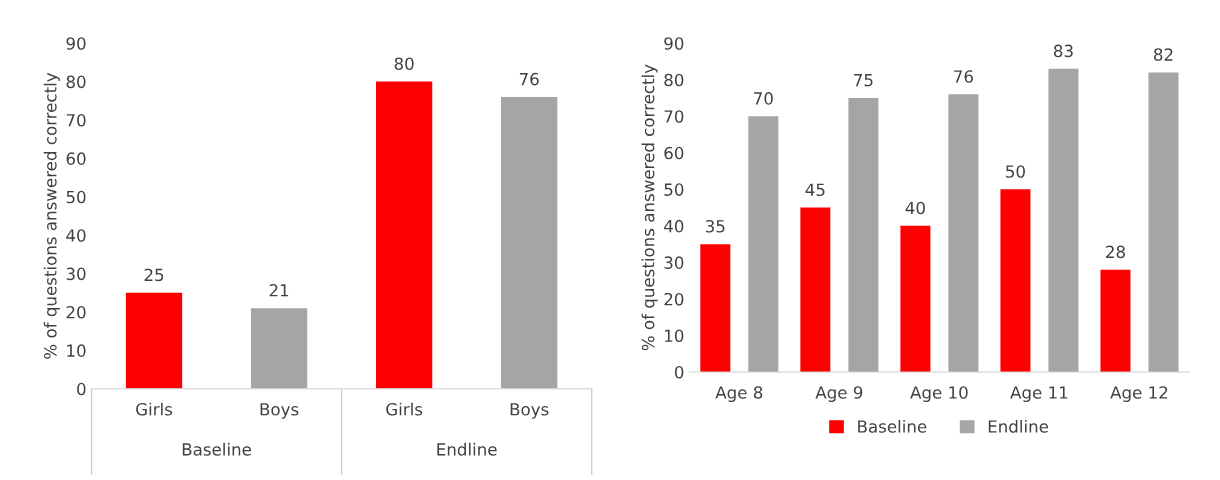  I want to click on data-label: 35, so click(715, 226).